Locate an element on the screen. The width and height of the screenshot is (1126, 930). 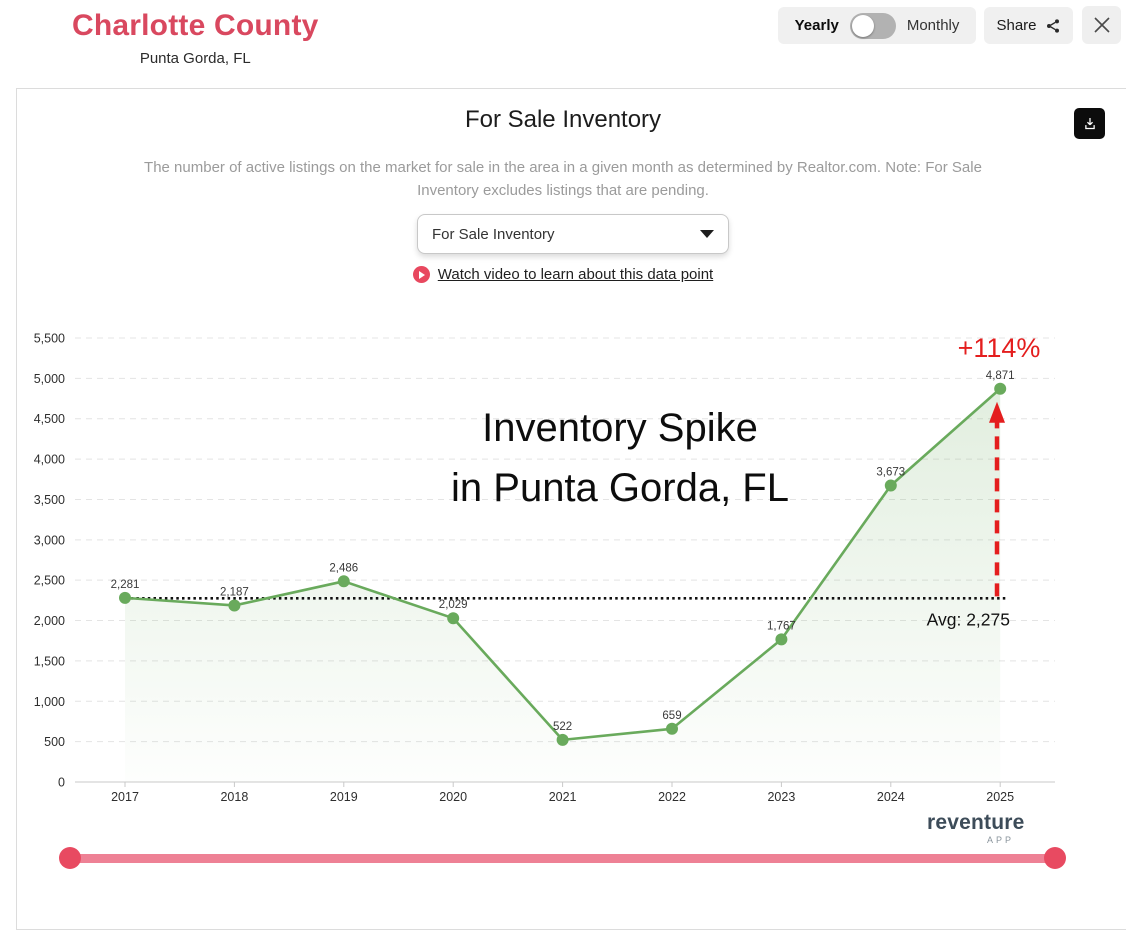
close-button is located at coordinates (1101, 25).